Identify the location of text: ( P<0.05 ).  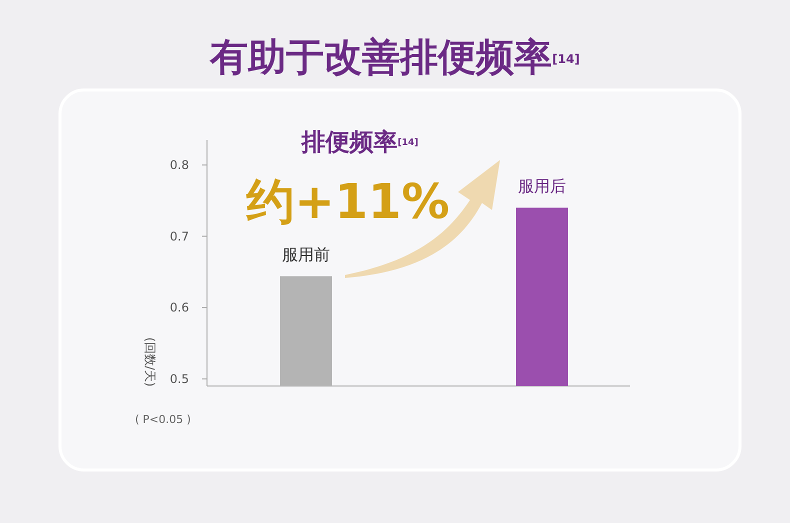
(163, 419).